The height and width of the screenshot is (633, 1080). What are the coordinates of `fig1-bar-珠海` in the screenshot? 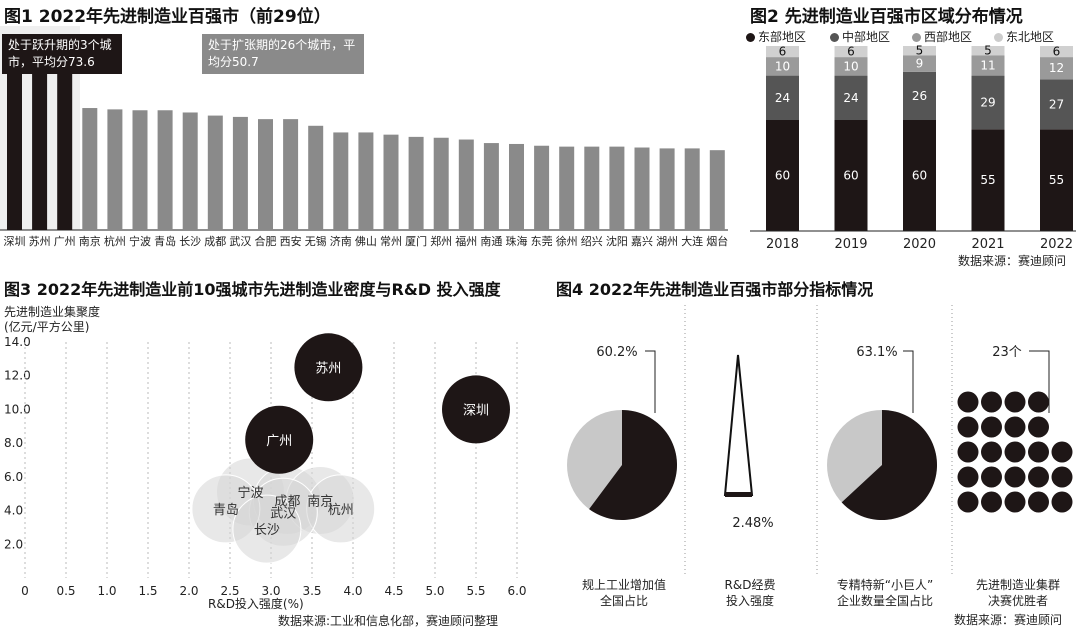 It's located at (516, 186).